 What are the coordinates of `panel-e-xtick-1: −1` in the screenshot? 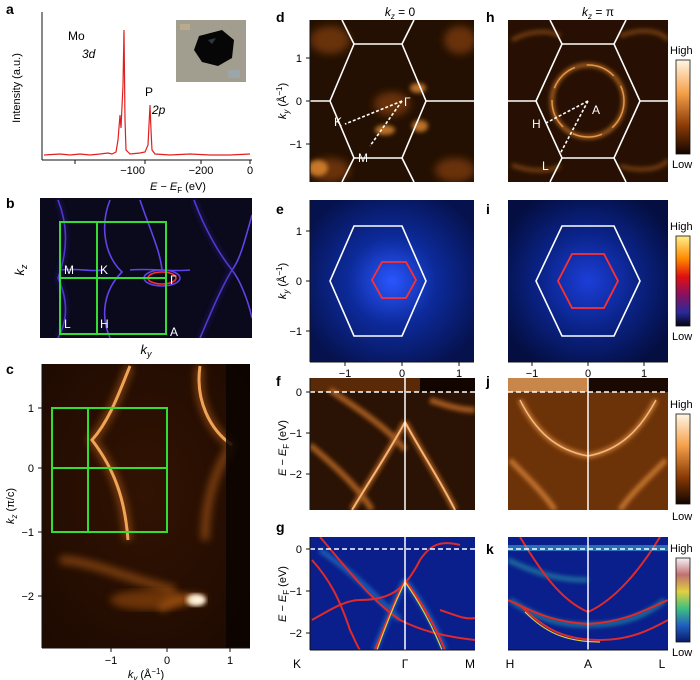 It's located at (345, 374).